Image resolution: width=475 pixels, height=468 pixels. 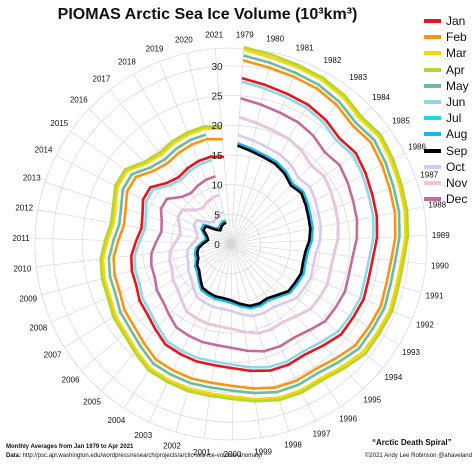 I want to click on year-label: 2019, so click(x=155, y=48).